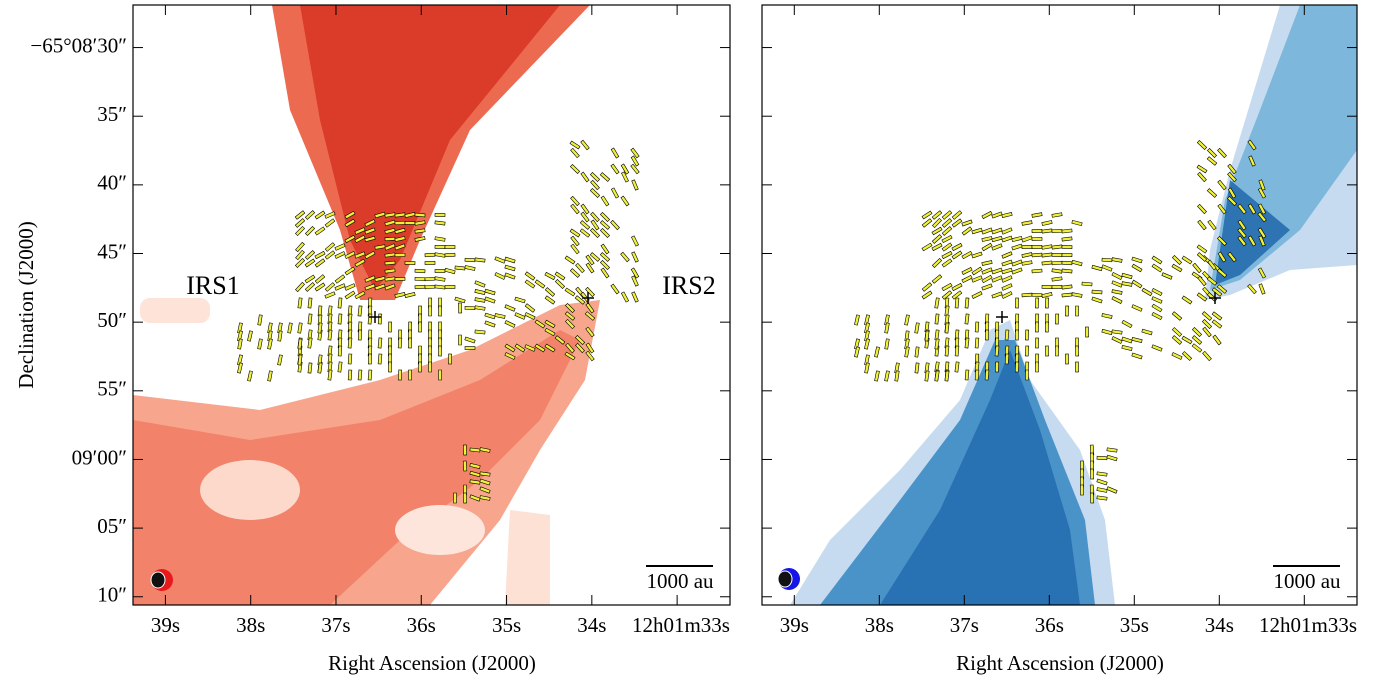 The width and height of the screenshot is (1379, 680). I want to click on scale-bar-label: 1000 au, so click(680, 581).